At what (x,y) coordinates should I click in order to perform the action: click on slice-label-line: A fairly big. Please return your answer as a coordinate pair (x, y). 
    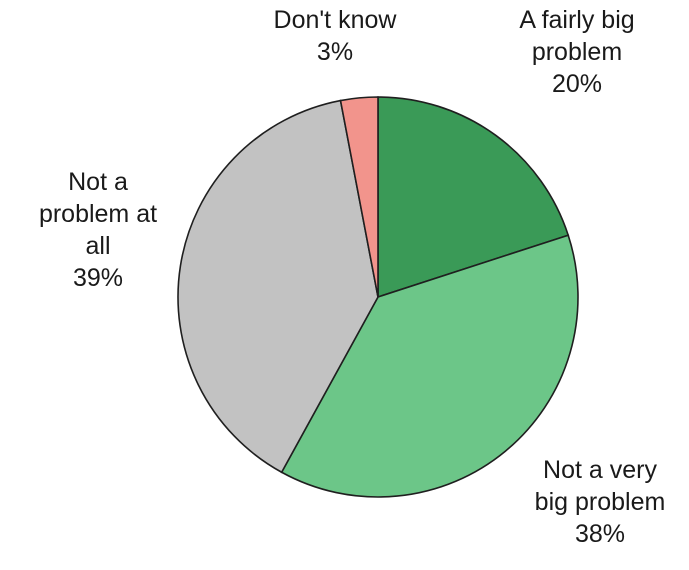
    Looking at the image, I should click on (576, 20).